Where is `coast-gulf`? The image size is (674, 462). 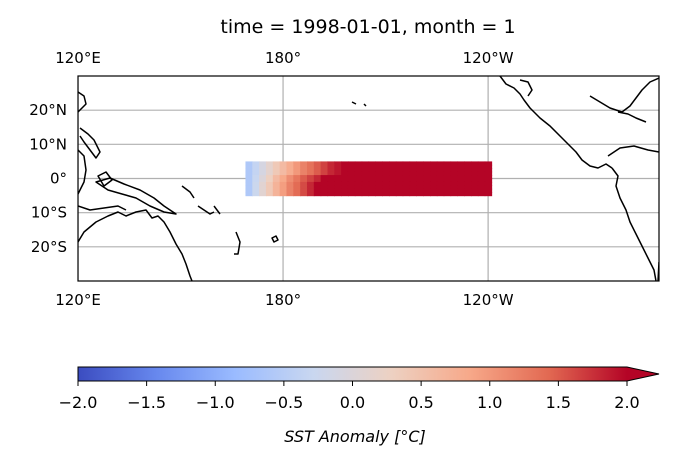
coast-gulf is located at coordinates (624, 95).